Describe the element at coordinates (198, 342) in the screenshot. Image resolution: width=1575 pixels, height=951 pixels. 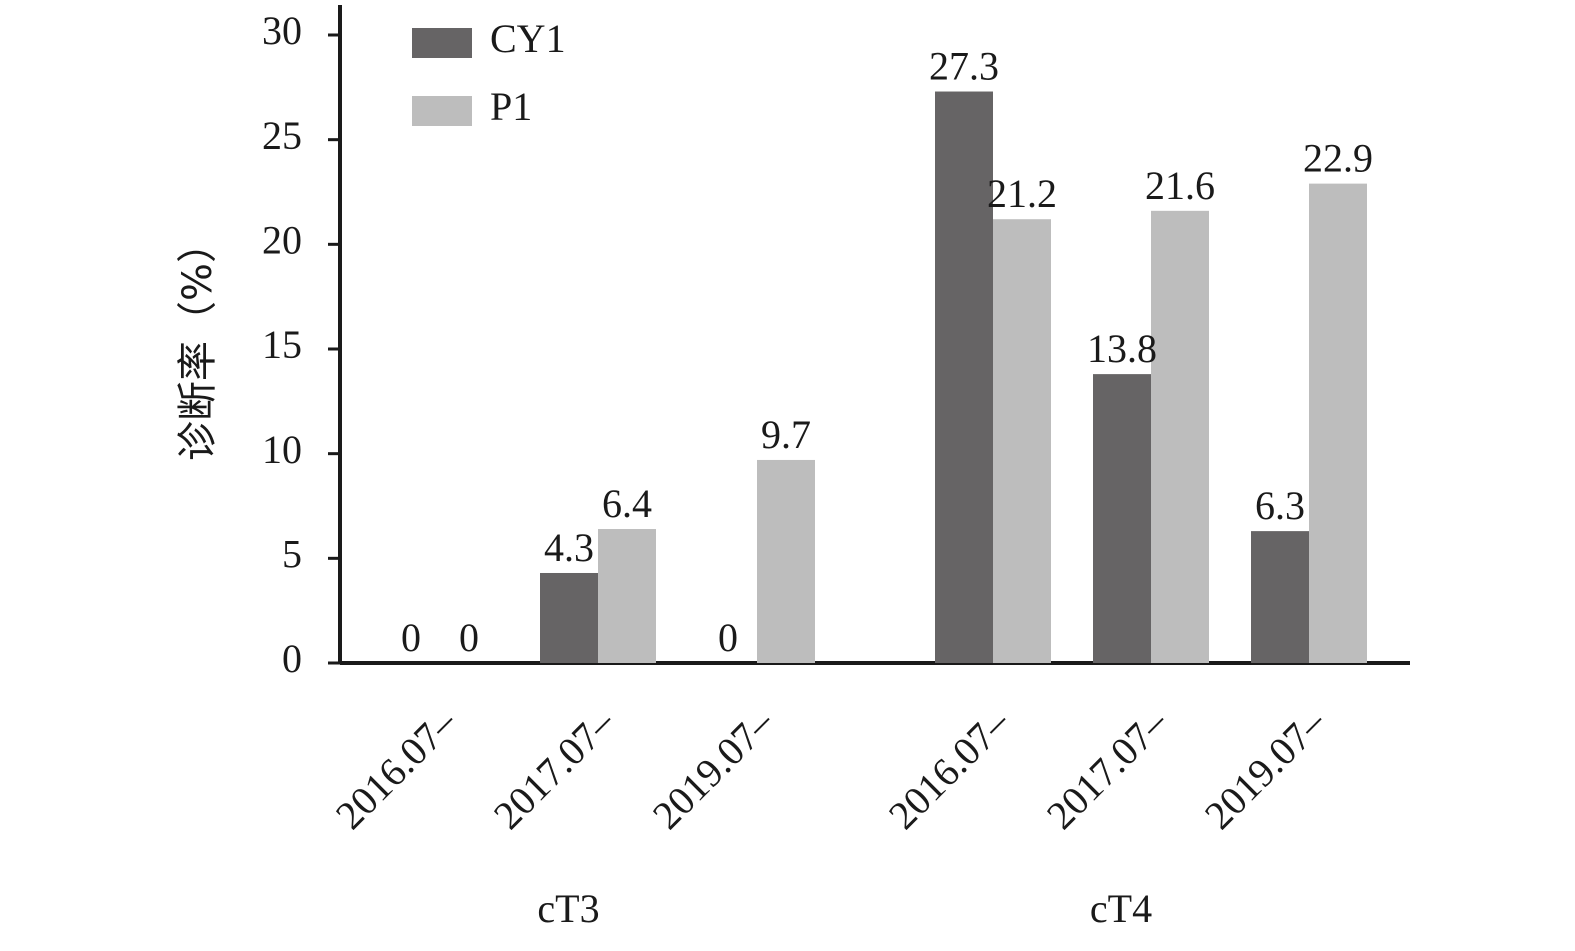
I see `y-axis-title: 诊断率（%）` at that location.